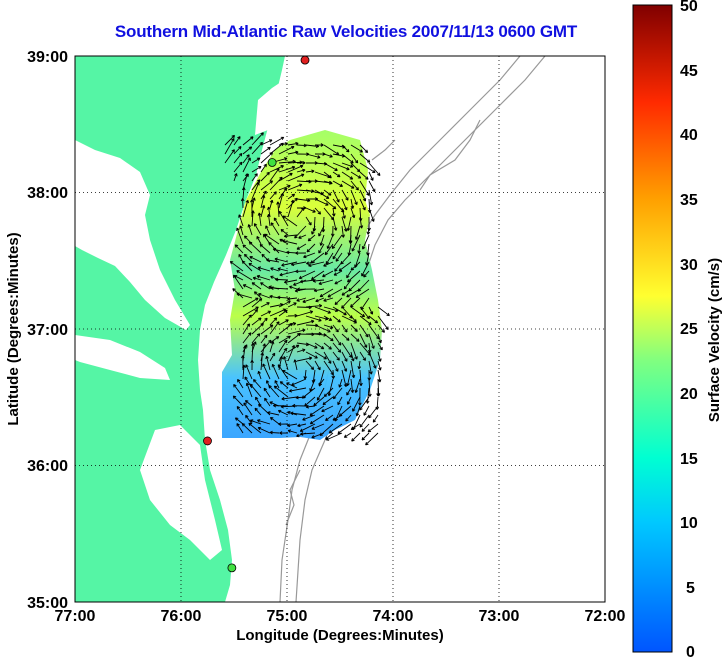  What do you see at coordinates (714, 340) in the screenshot?
I see `colorbar-label: Surface Velocity (cm/s)` at bounding box center [714, 340].